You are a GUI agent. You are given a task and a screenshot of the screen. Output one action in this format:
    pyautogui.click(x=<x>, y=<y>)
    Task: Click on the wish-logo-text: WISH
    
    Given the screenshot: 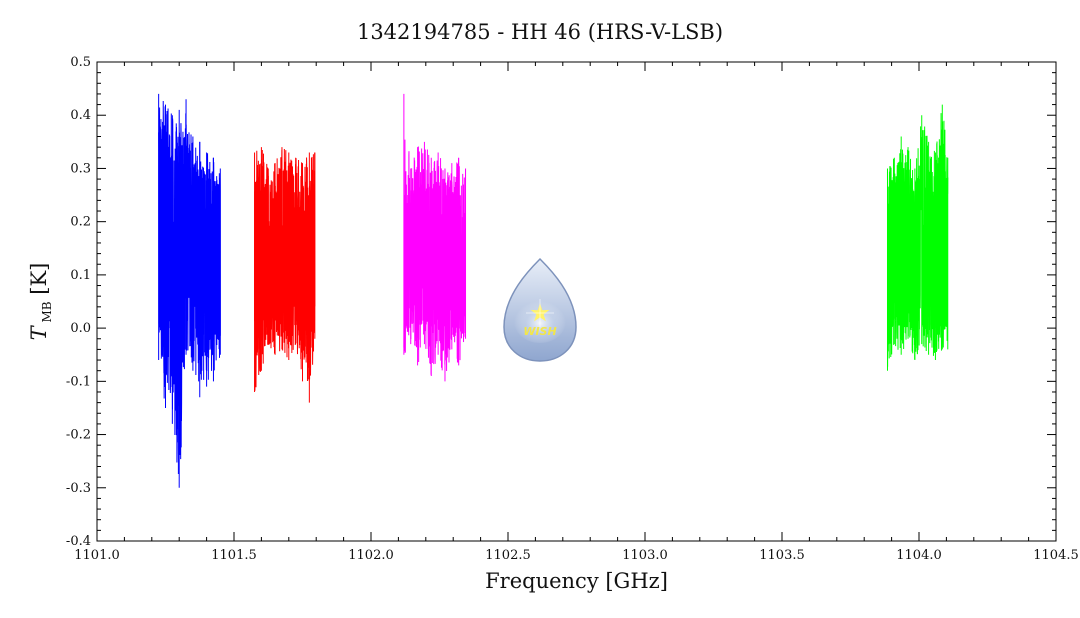 What is the action you would take?
    pyautogui.click(x=539, y=331)
    